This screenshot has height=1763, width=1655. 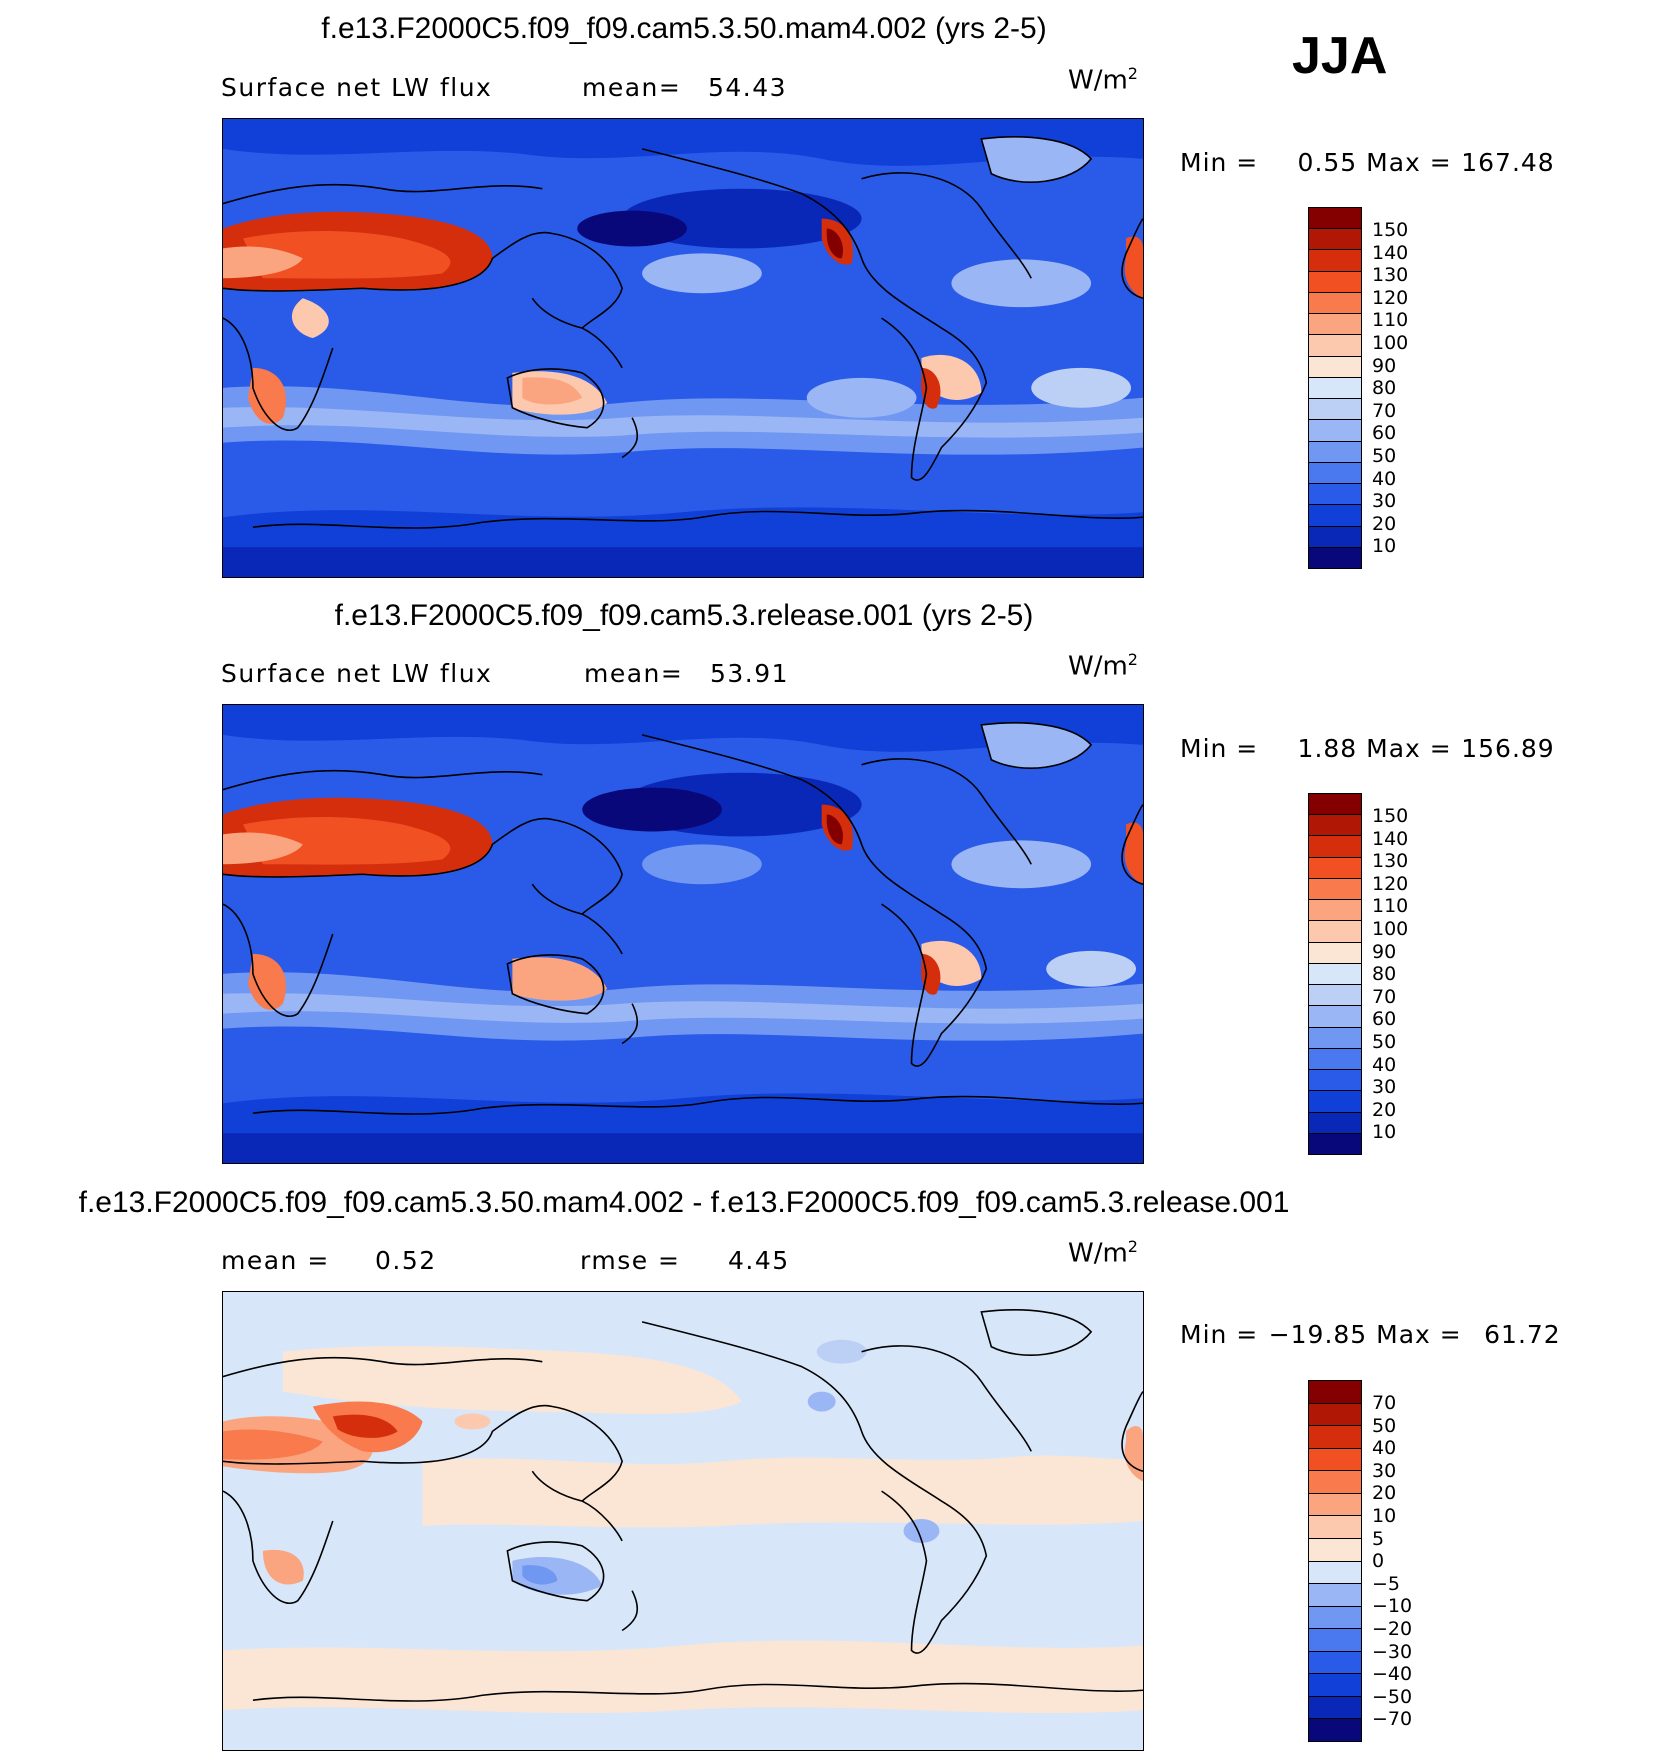 I want to click on panel-1-min-value: 0.55, so click(x=1327, y=162).